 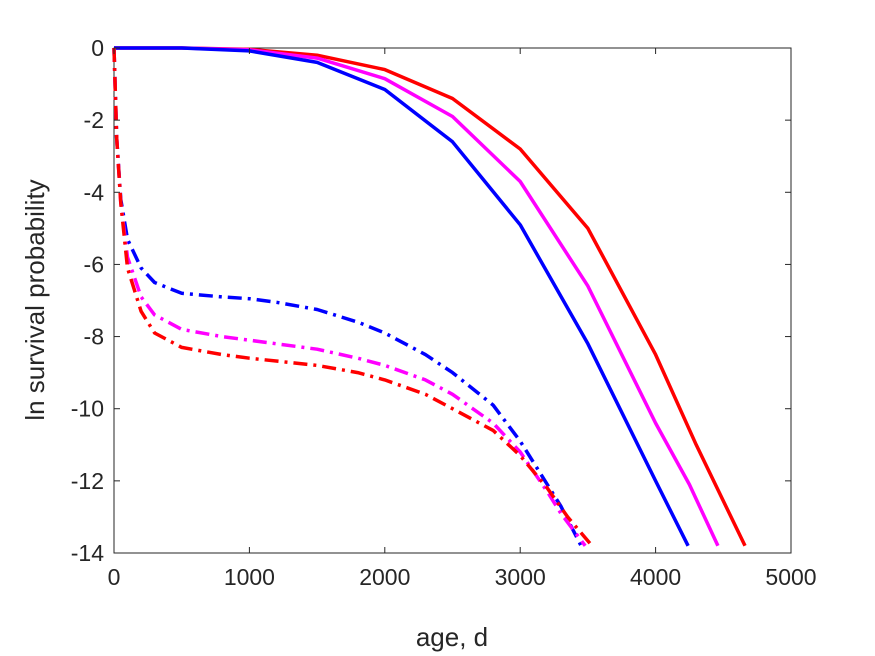 What do you see at coordinates (94, 264) in the screenshot?
I see `y-tick-label: -6` at bounding box center [94, 264].